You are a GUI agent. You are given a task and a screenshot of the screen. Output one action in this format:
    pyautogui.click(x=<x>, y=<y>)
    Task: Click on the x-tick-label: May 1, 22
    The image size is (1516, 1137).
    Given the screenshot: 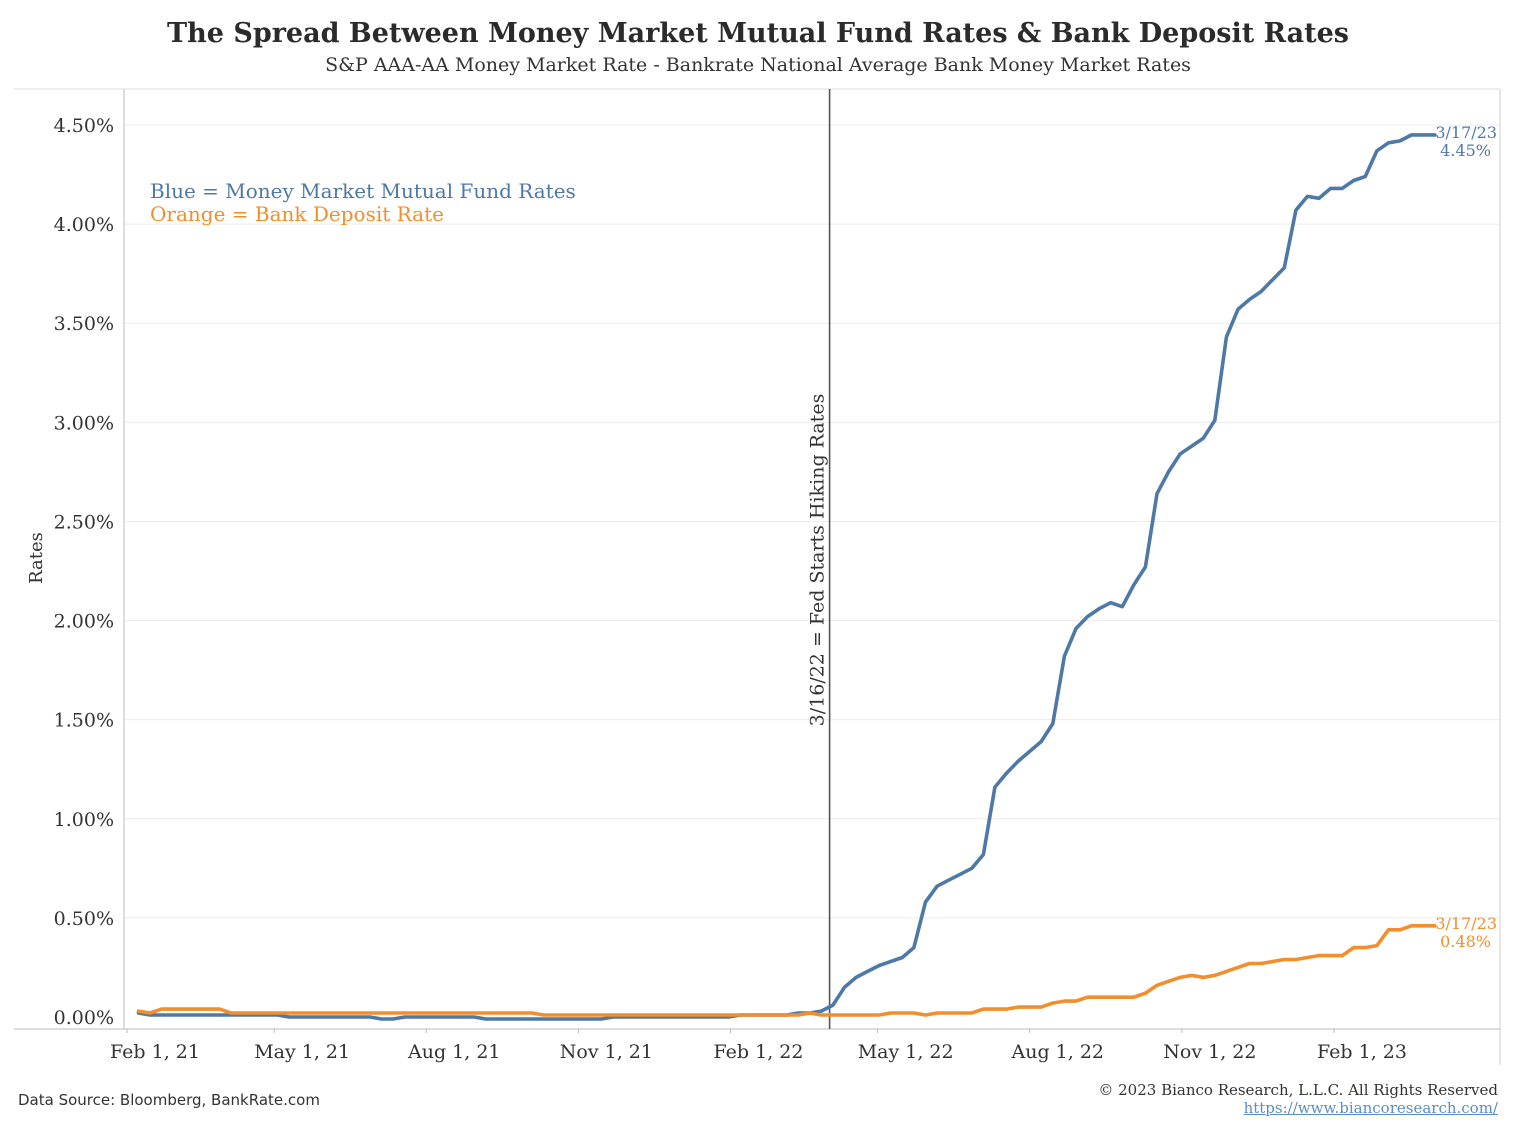 What is the action you would take?
    pyautogui.click(x=906, y=1052)
    